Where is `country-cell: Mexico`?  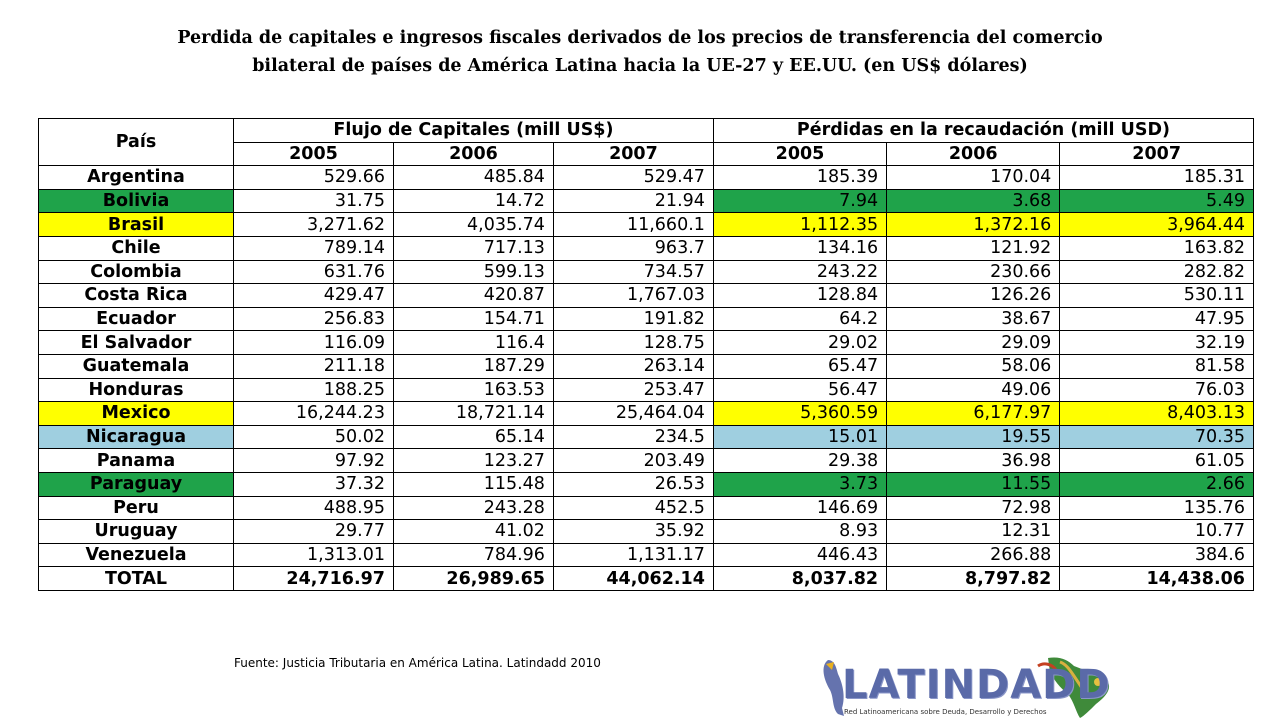 country-cell: Mexico is located at coordinates (136, 413).